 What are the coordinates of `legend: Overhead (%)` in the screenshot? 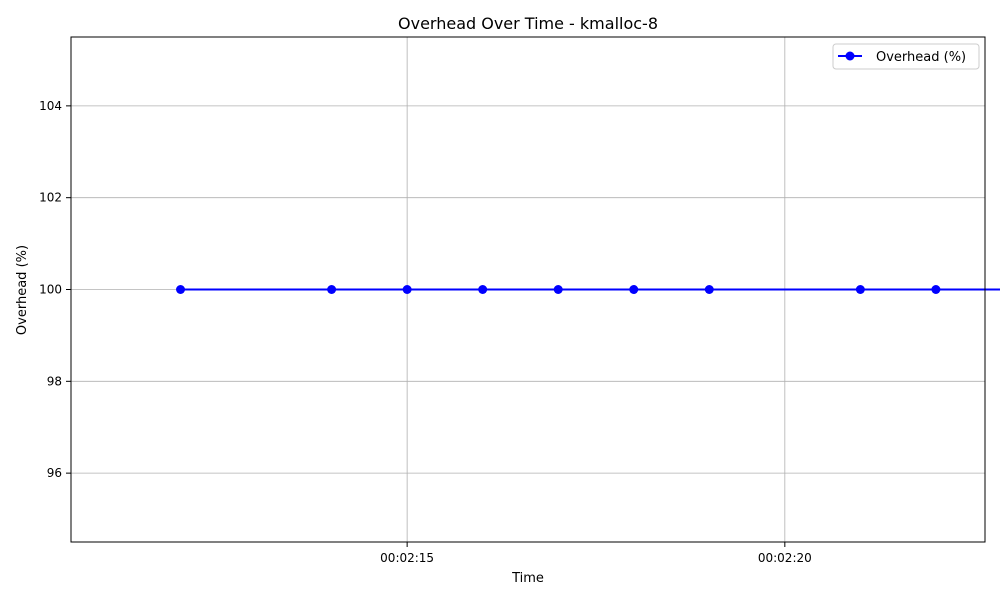 It's located at (906, 56).